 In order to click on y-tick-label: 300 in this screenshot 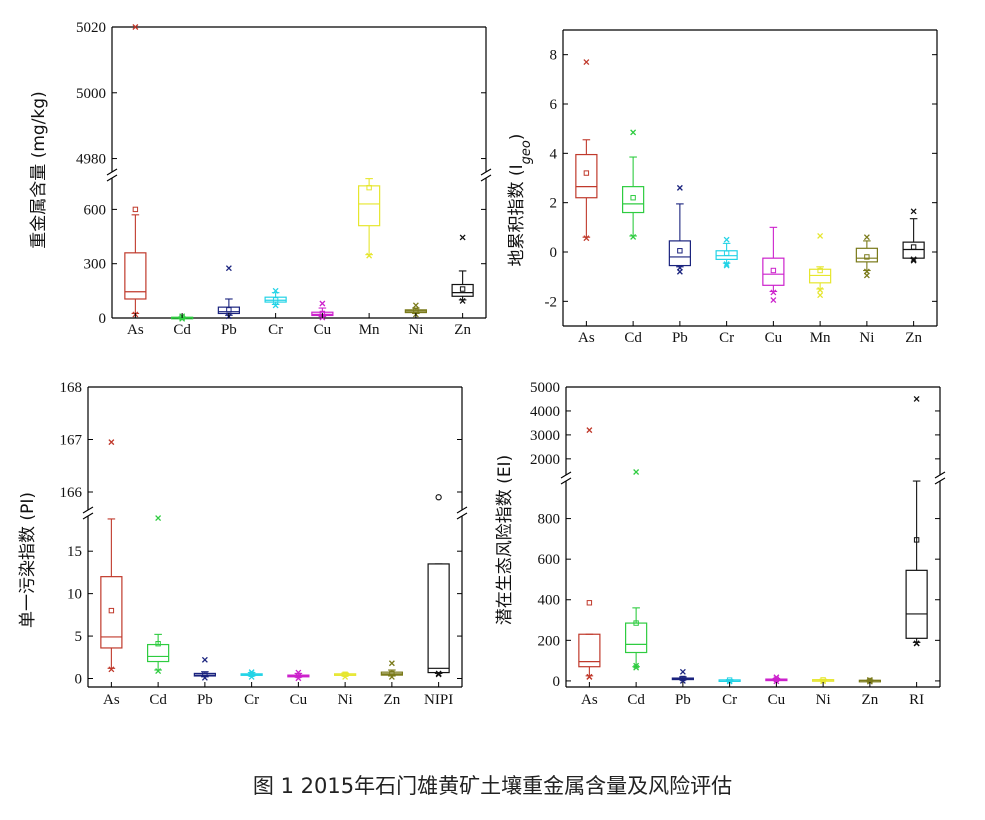, I will do `click(95, 265)`.